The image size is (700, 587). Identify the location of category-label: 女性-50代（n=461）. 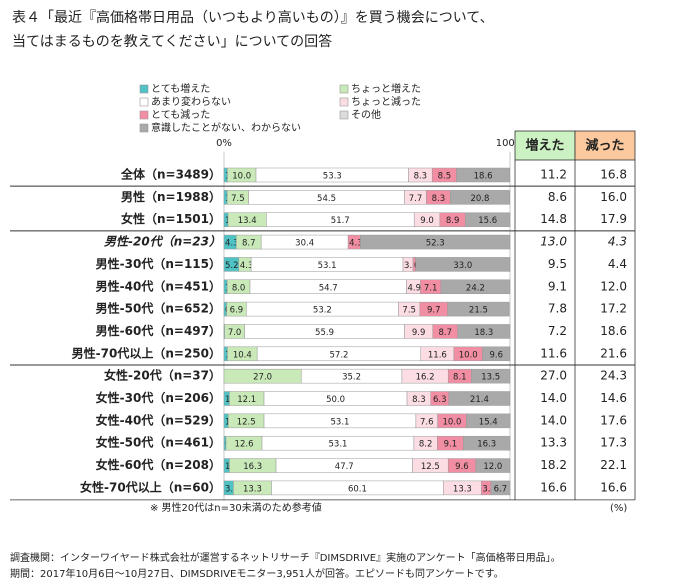
(158, 442).